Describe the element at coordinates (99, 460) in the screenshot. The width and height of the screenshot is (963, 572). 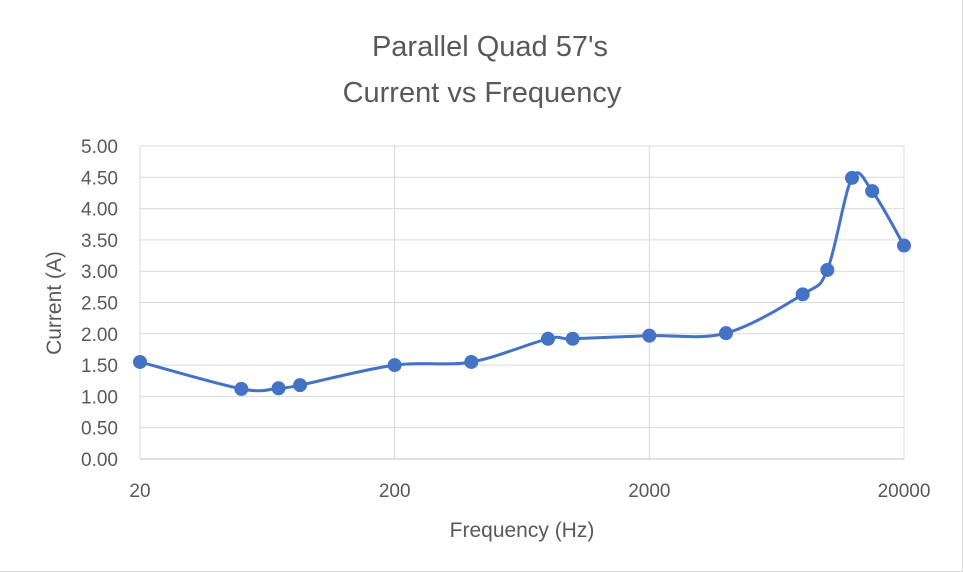
I see `y-tick-label: 0.00` at that location.